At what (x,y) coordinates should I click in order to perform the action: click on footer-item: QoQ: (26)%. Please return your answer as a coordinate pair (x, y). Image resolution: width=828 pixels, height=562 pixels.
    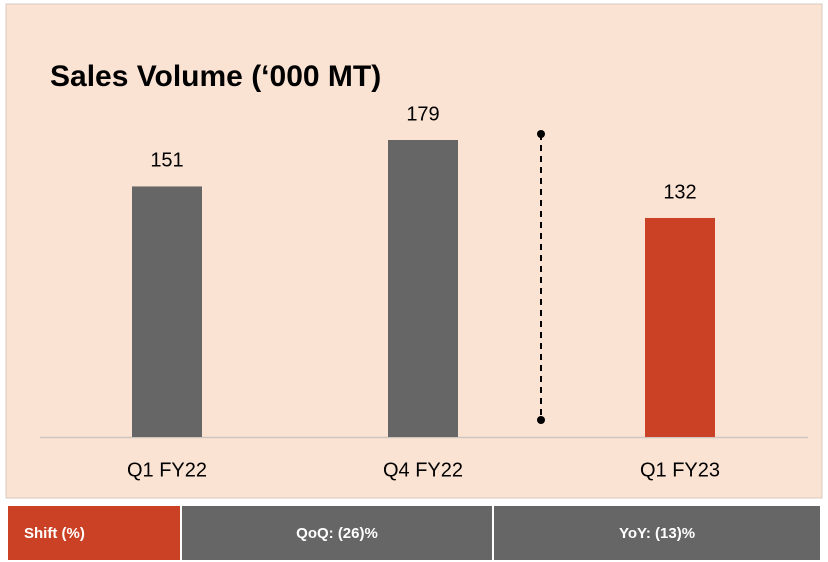
    Looking at the image, I should click on (337, 533).